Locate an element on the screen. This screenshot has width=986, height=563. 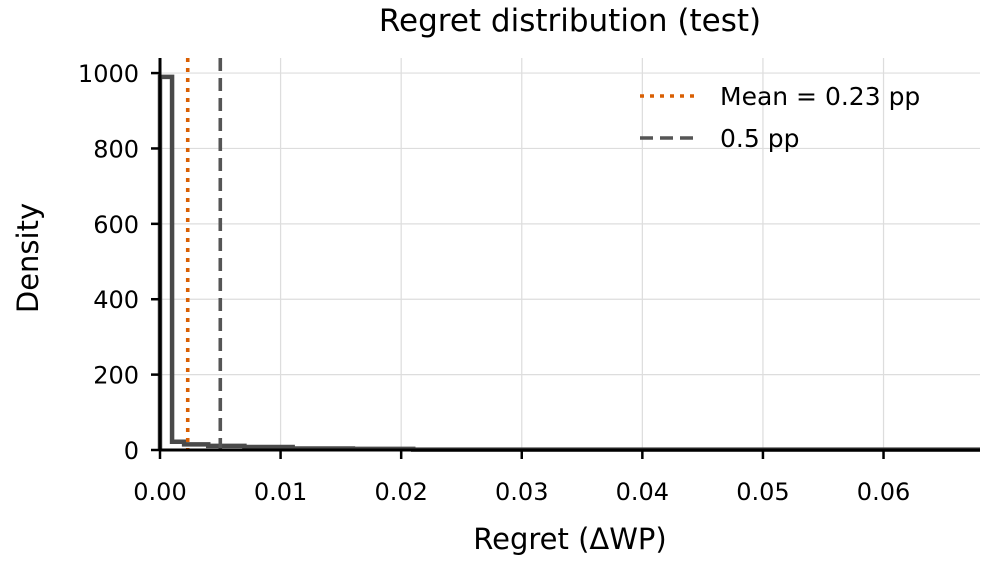
y-tick-label: 600 is located at coordinates (116, 225).